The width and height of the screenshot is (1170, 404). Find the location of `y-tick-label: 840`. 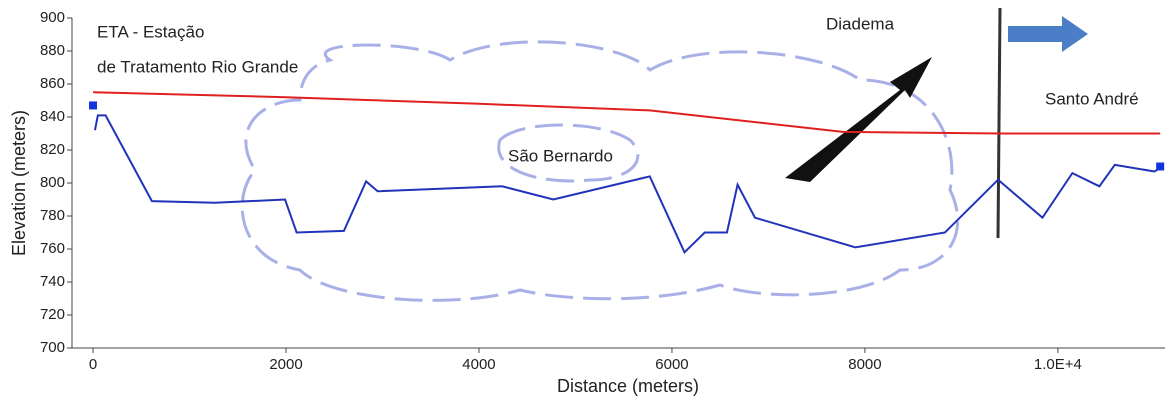

y-tick-label: 840 is located at coordinates (52, 116).